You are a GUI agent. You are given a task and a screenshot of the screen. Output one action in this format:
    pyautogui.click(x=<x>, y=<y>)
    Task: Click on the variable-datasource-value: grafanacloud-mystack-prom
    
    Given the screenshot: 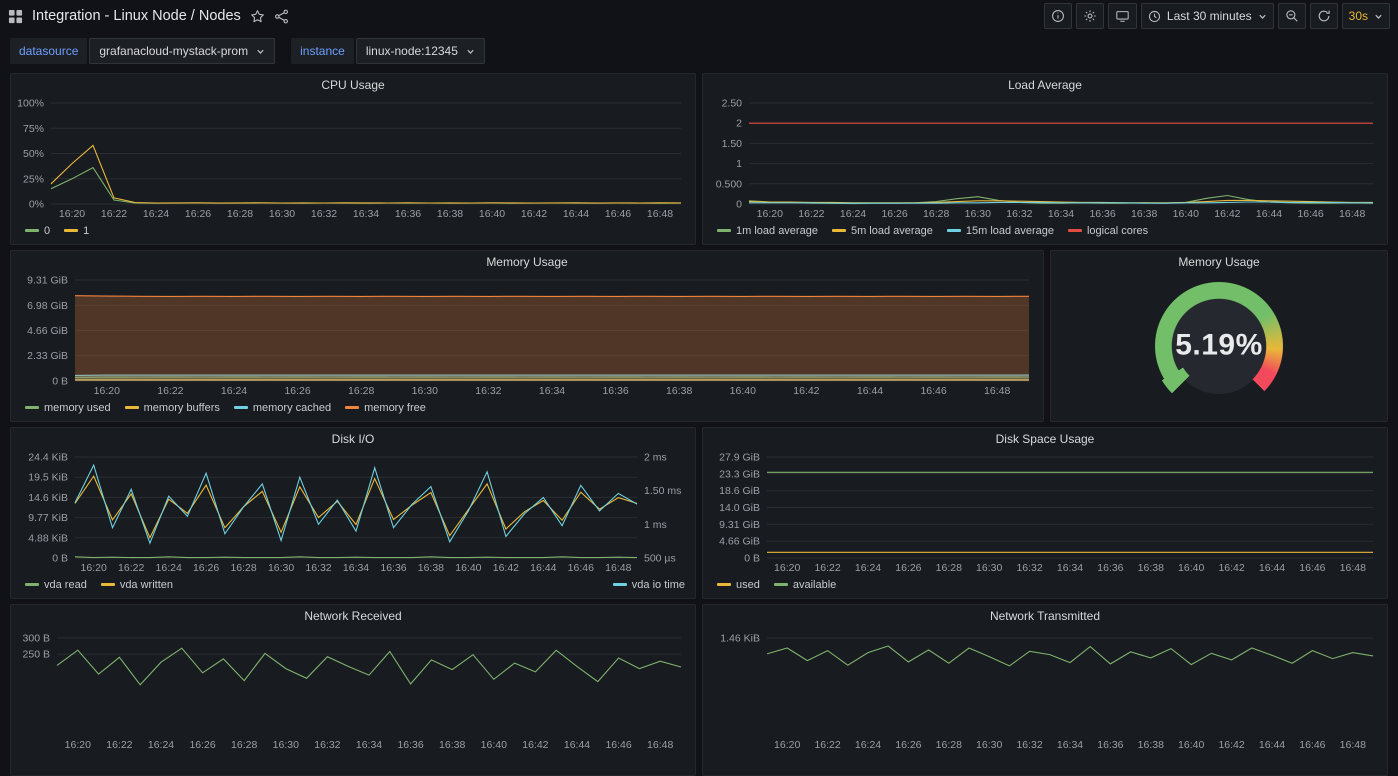 What is the action you would take?
    pyautogui.click(x=182, y=51)
    